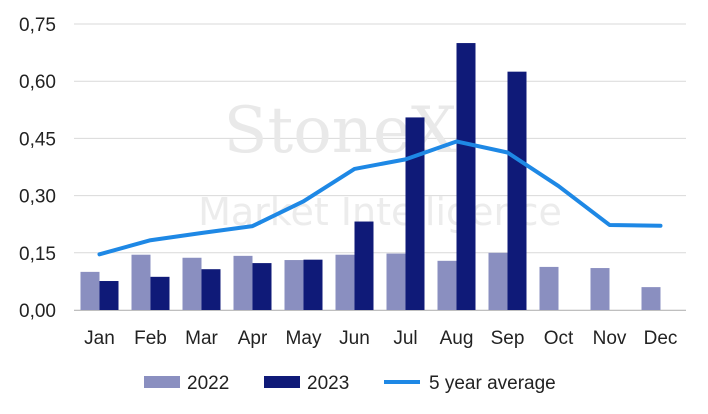  I want to click on legend-label: 2023, so click(328, 383).